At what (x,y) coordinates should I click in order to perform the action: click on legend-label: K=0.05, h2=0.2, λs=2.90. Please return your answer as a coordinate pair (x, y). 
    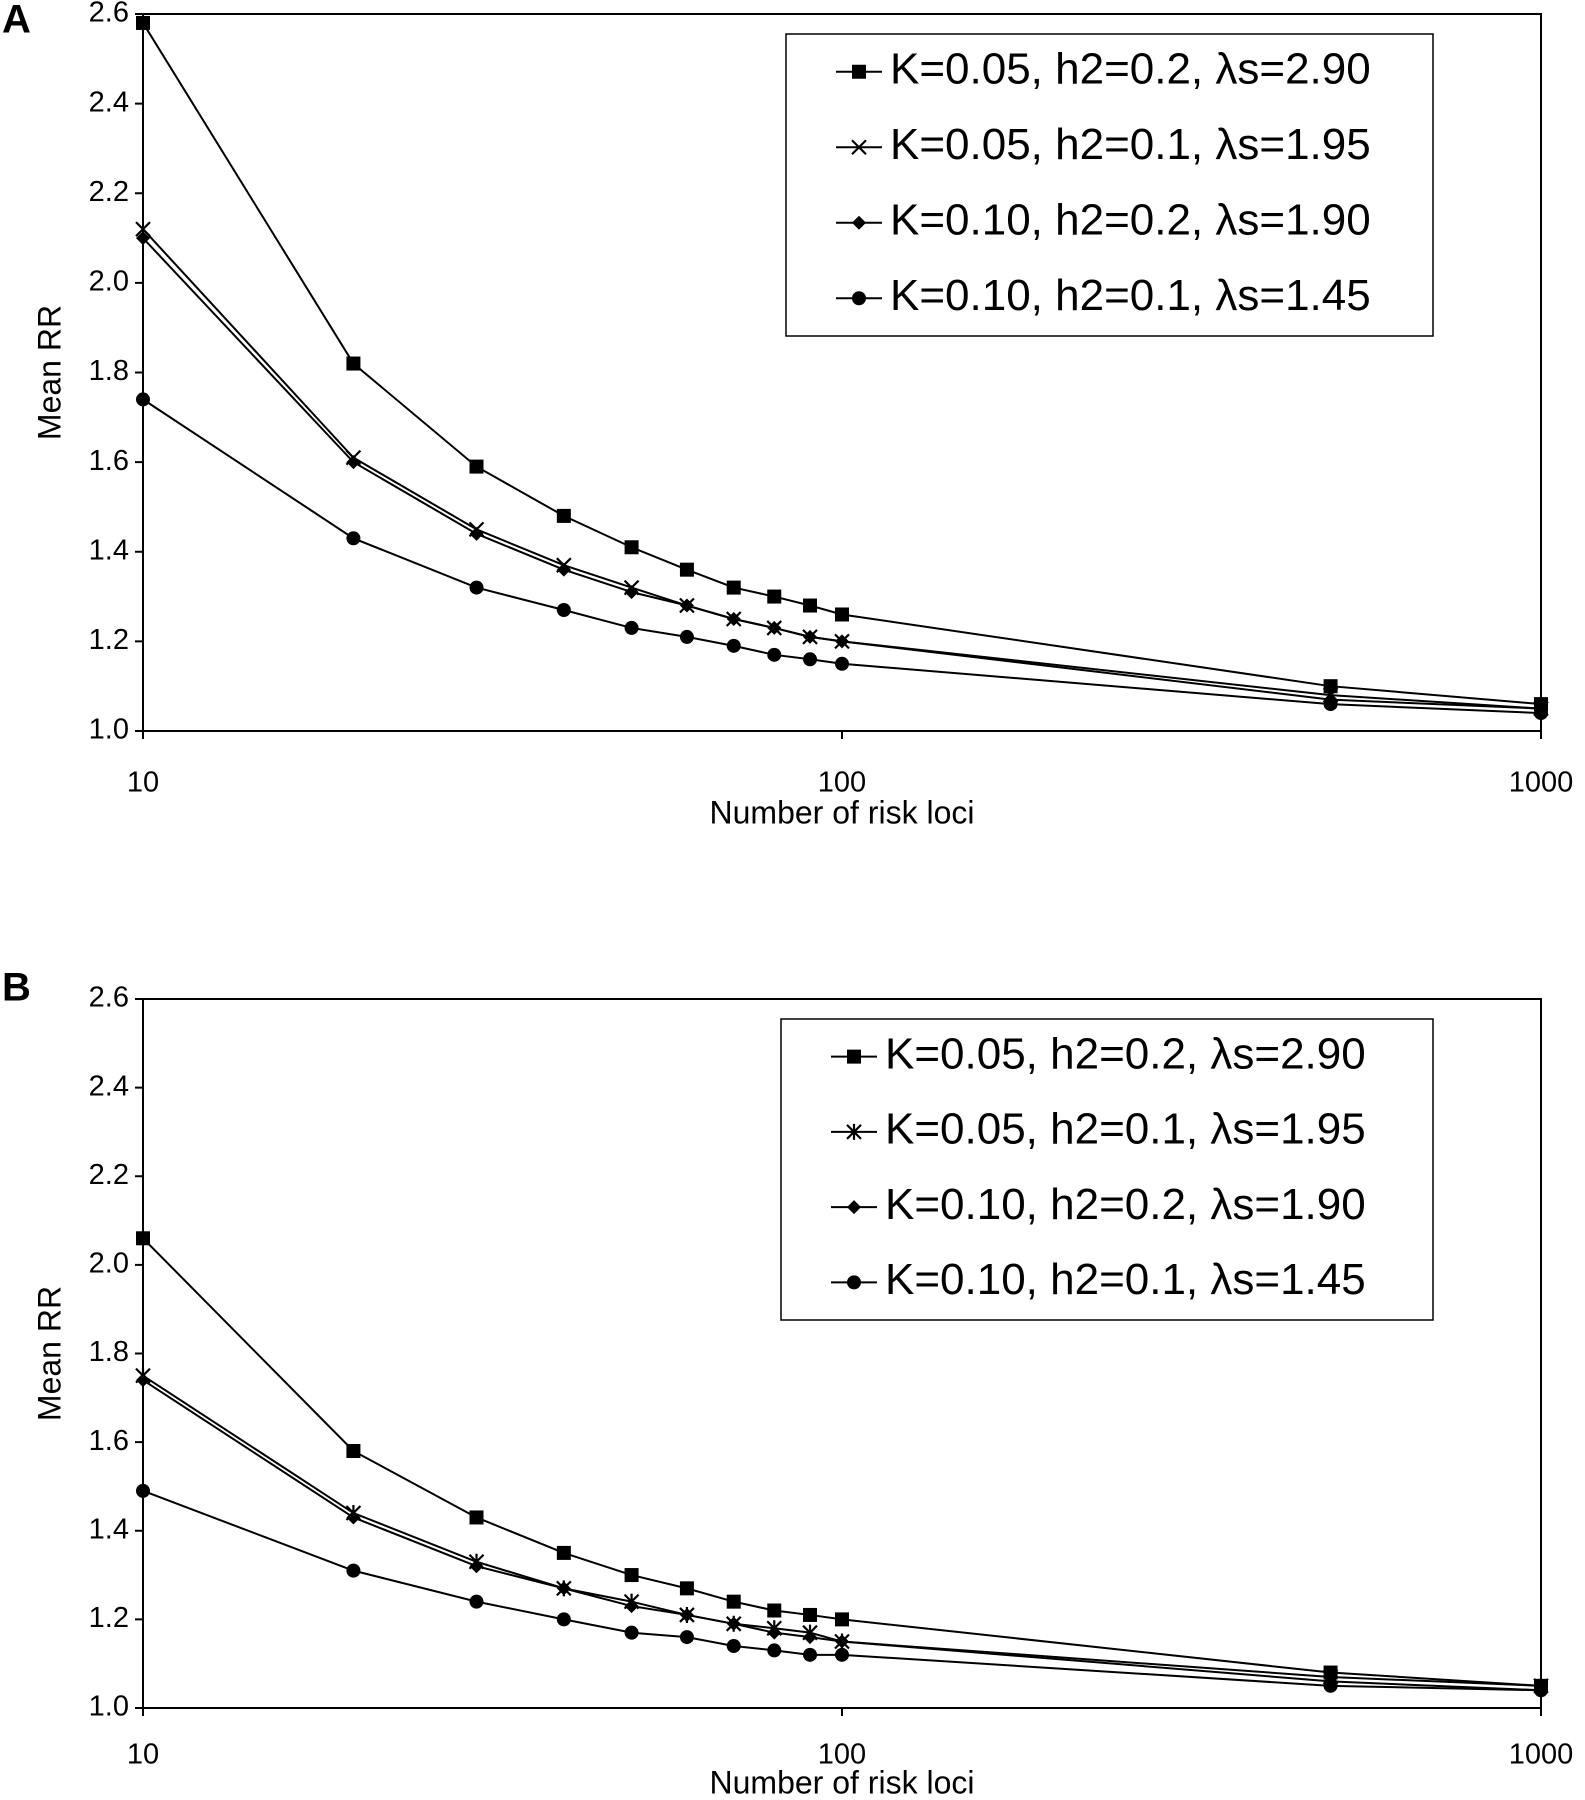
    Looking at the image, I should click on (1130, 68).